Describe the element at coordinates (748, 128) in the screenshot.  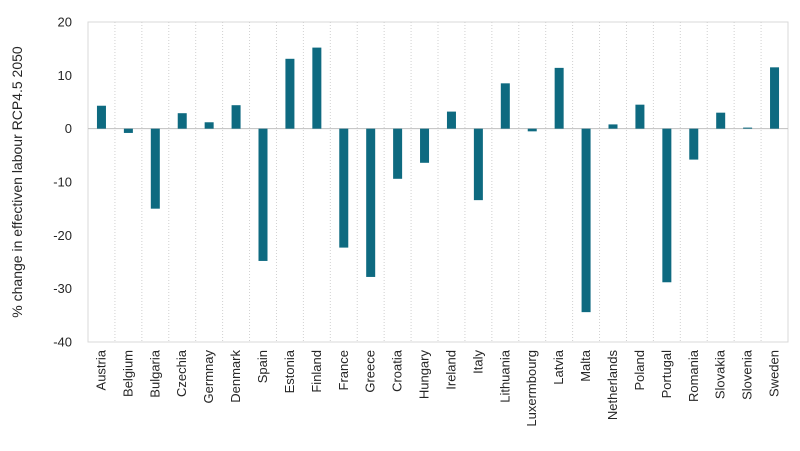
I see `bar-slovenia` at that location.